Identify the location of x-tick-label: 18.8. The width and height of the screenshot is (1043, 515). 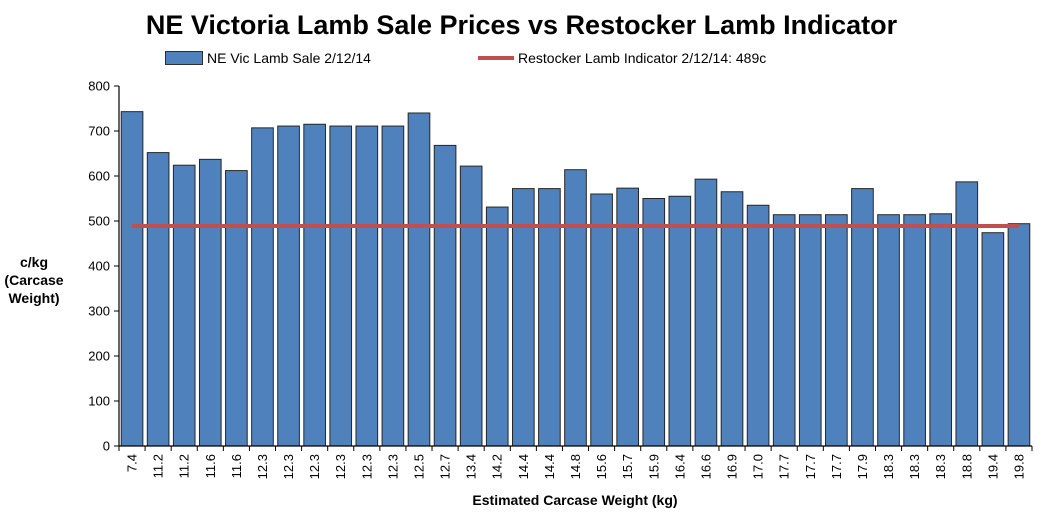
(966, 466).